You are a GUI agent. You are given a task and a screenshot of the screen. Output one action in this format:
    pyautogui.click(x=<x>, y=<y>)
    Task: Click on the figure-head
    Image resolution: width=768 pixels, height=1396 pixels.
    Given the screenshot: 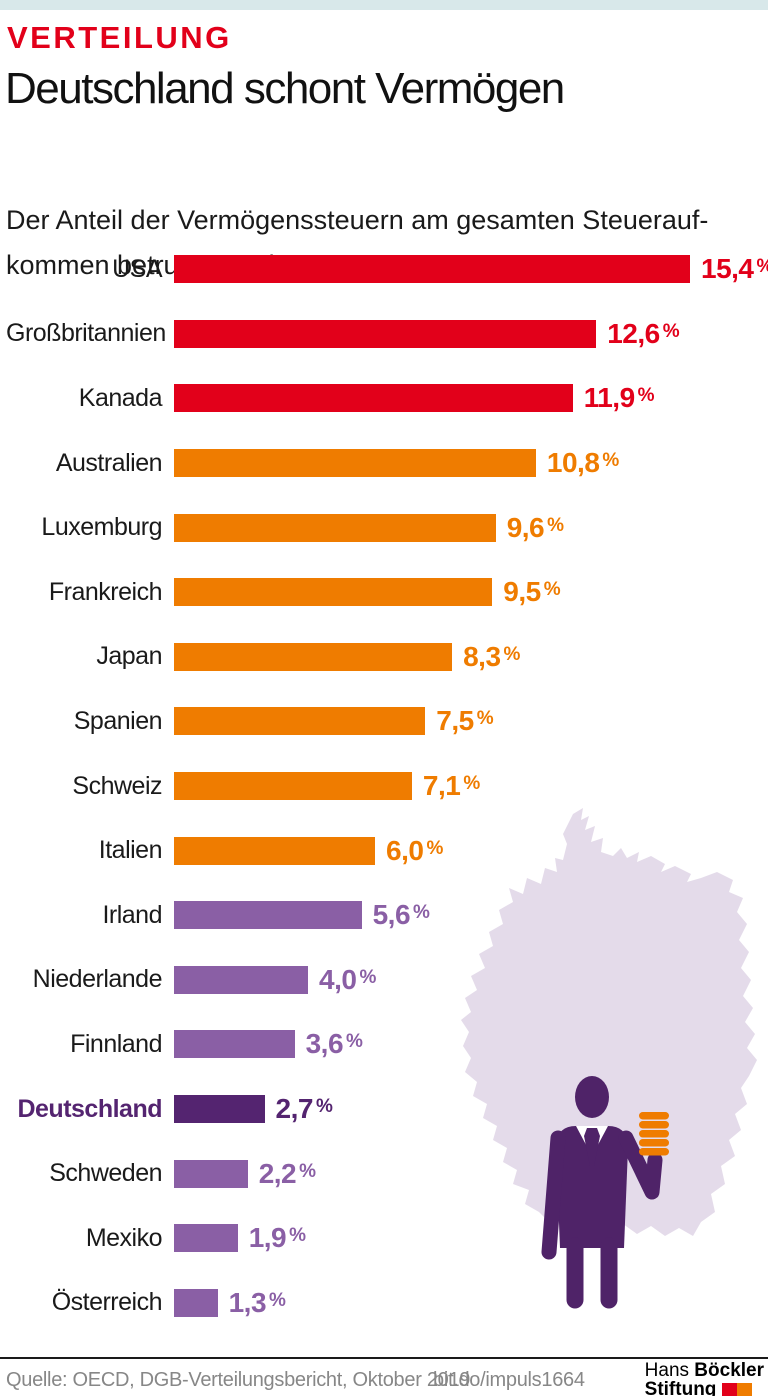 What is the action you would take?
    pyautogui.click(x=592, y=1097)
    